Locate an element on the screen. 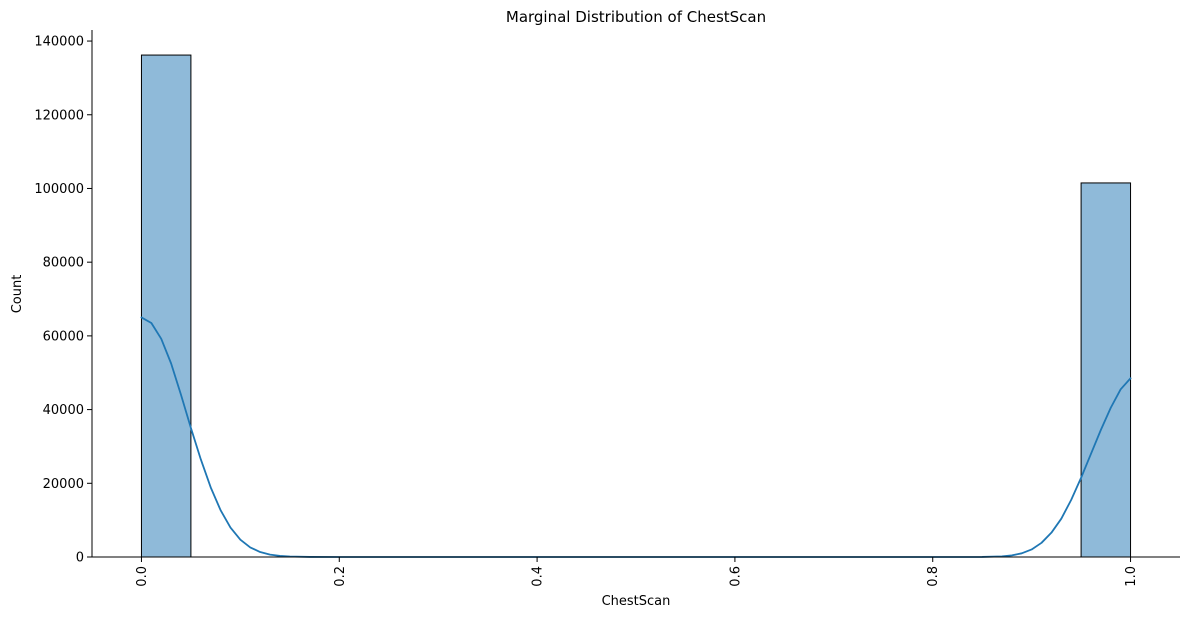 The width and height of the screenshot is (1189, 618). y-tick-label: 140000 is located at coordinates (59, 42).